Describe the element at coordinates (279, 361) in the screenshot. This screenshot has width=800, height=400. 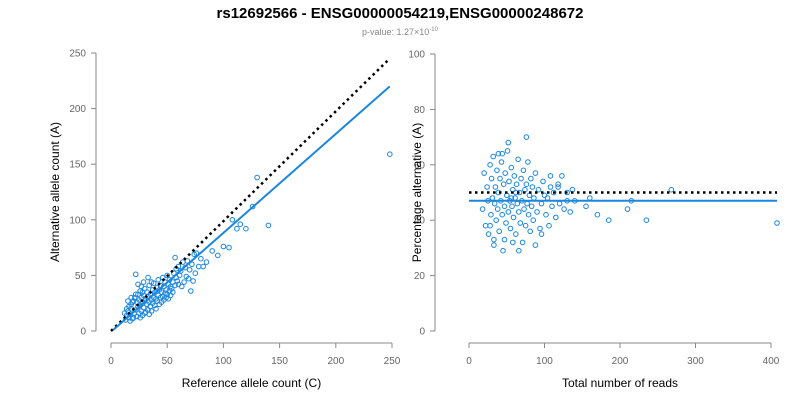
I see `x-tick-label: 150` at that location.